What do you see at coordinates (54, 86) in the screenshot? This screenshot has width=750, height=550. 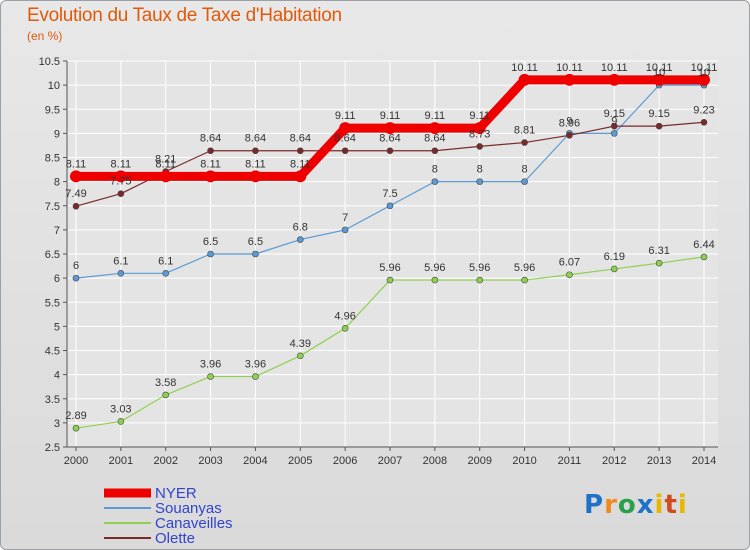 I see `y-tick-label: 10` at bounding box center [54, 86].